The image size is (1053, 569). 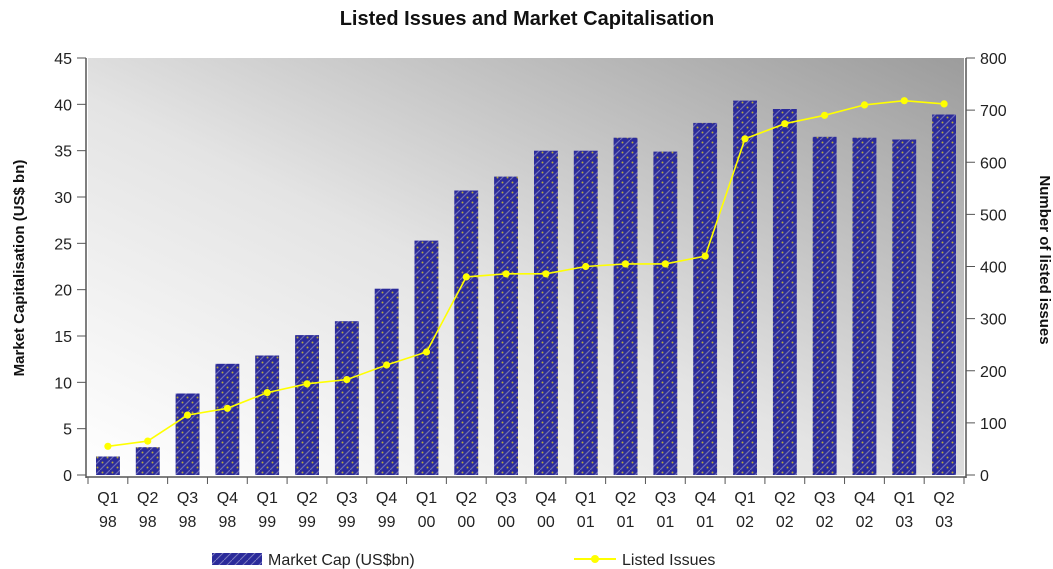 I want to click on left-axis-ticks: 0 5 10 15 20 25 30 35 40 45, so click(x=70, y=268).